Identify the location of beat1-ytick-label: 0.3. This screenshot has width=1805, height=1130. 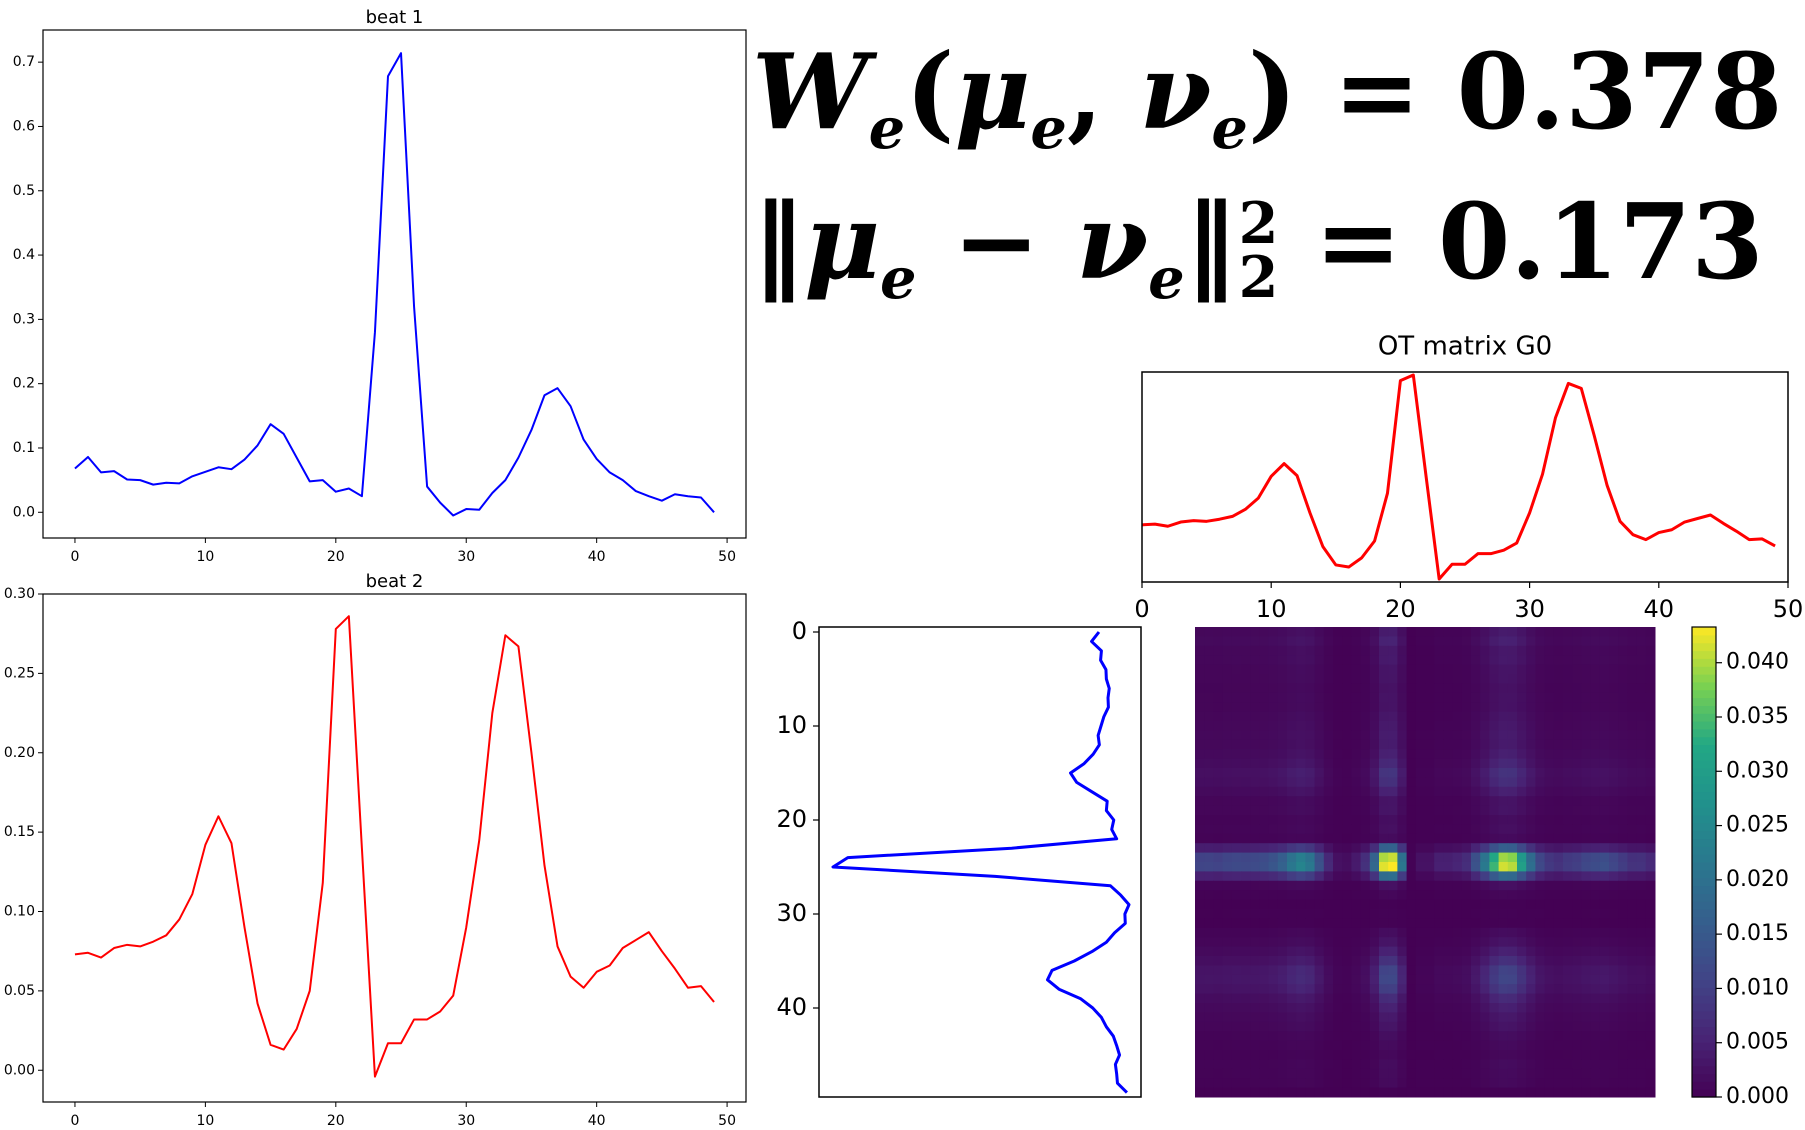
(24, 319).